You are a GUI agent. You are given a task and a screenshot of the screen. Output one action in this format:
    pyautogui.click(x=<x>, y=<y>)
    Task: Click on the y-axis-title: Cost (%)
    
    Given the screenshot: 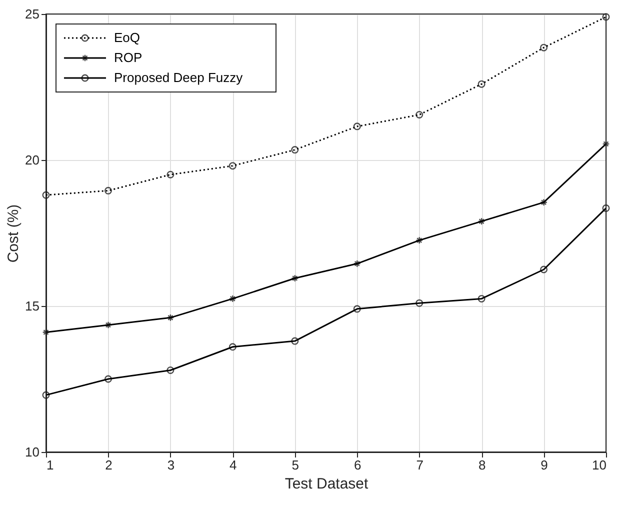 What is the action you would take?
    pyautogui.click(x=13, y=233)
    